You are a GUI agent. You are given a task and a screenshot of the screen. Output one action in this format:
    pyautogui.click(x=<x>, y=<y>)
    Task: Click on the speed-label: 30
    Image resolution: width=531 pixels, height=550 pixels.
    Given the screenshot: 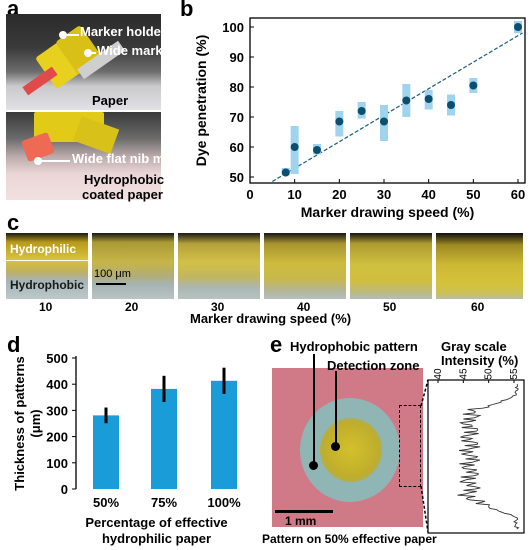 What is the action you would take?
    pyautogui.click(x=218, y=307)
    